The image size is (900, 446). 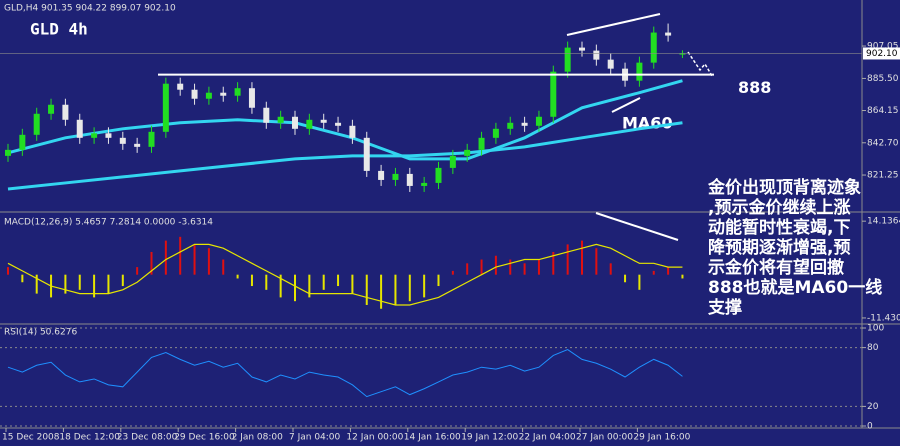 I want to click on current-price-box, so click(x=881, y=53).